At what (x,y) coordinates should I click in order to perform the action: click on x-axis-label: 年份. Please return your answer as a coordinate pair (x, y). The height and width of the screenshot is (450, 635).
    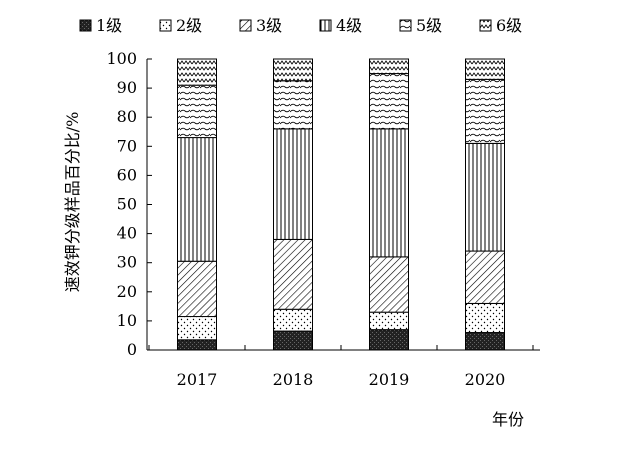
    Looking at the image, I should click on (508, 419).